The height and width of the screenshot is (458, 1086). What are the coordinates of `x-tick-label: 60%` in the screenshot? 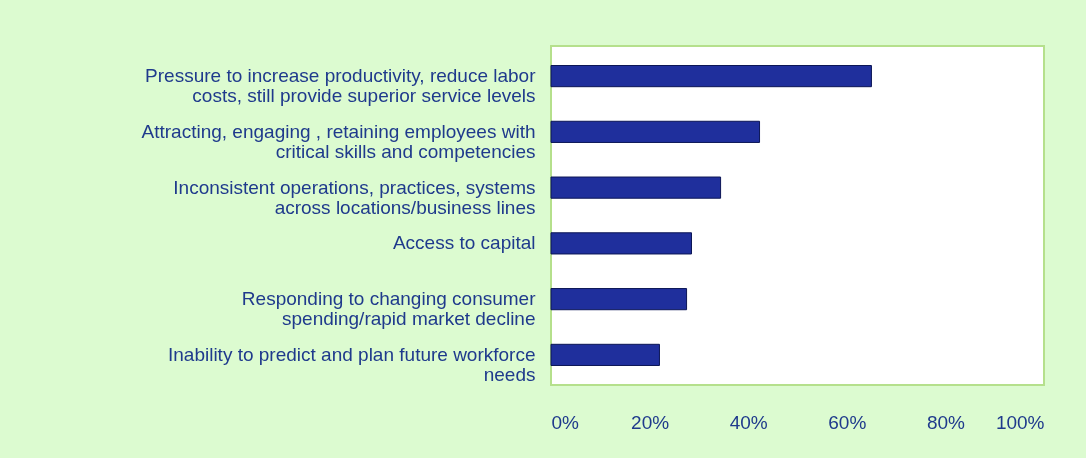 It's located at (847, 422).